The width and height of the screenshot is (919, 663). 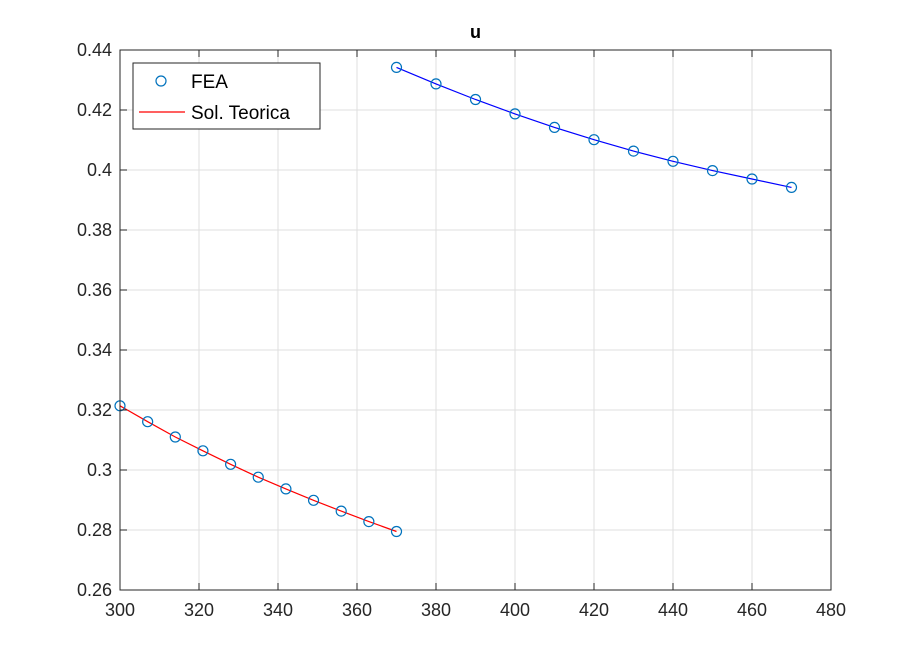 What do you see at coordinates (752, 610) in the screenshot?
I see `x-tick-label: 460` at bounding box center [752, 610].